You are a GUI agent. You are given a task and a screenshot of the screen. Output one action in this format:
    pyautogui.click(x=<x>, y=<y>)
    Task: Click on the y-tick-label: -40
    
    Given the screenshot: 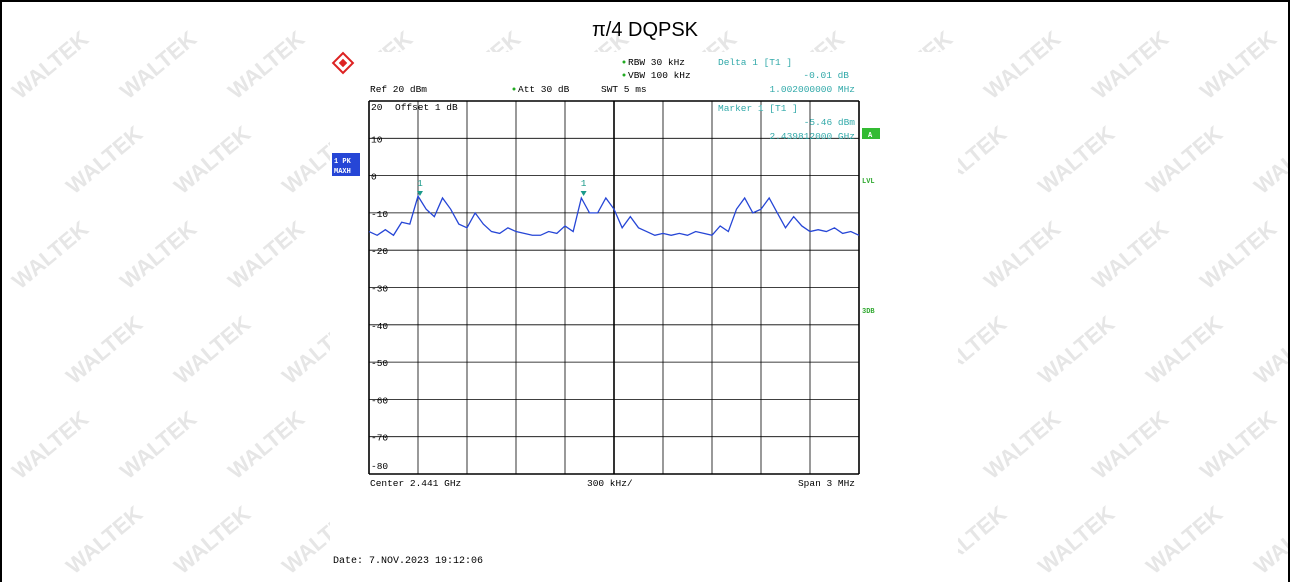 What is the action you would take?
    pyautogui.click(x=379, y=326)
    